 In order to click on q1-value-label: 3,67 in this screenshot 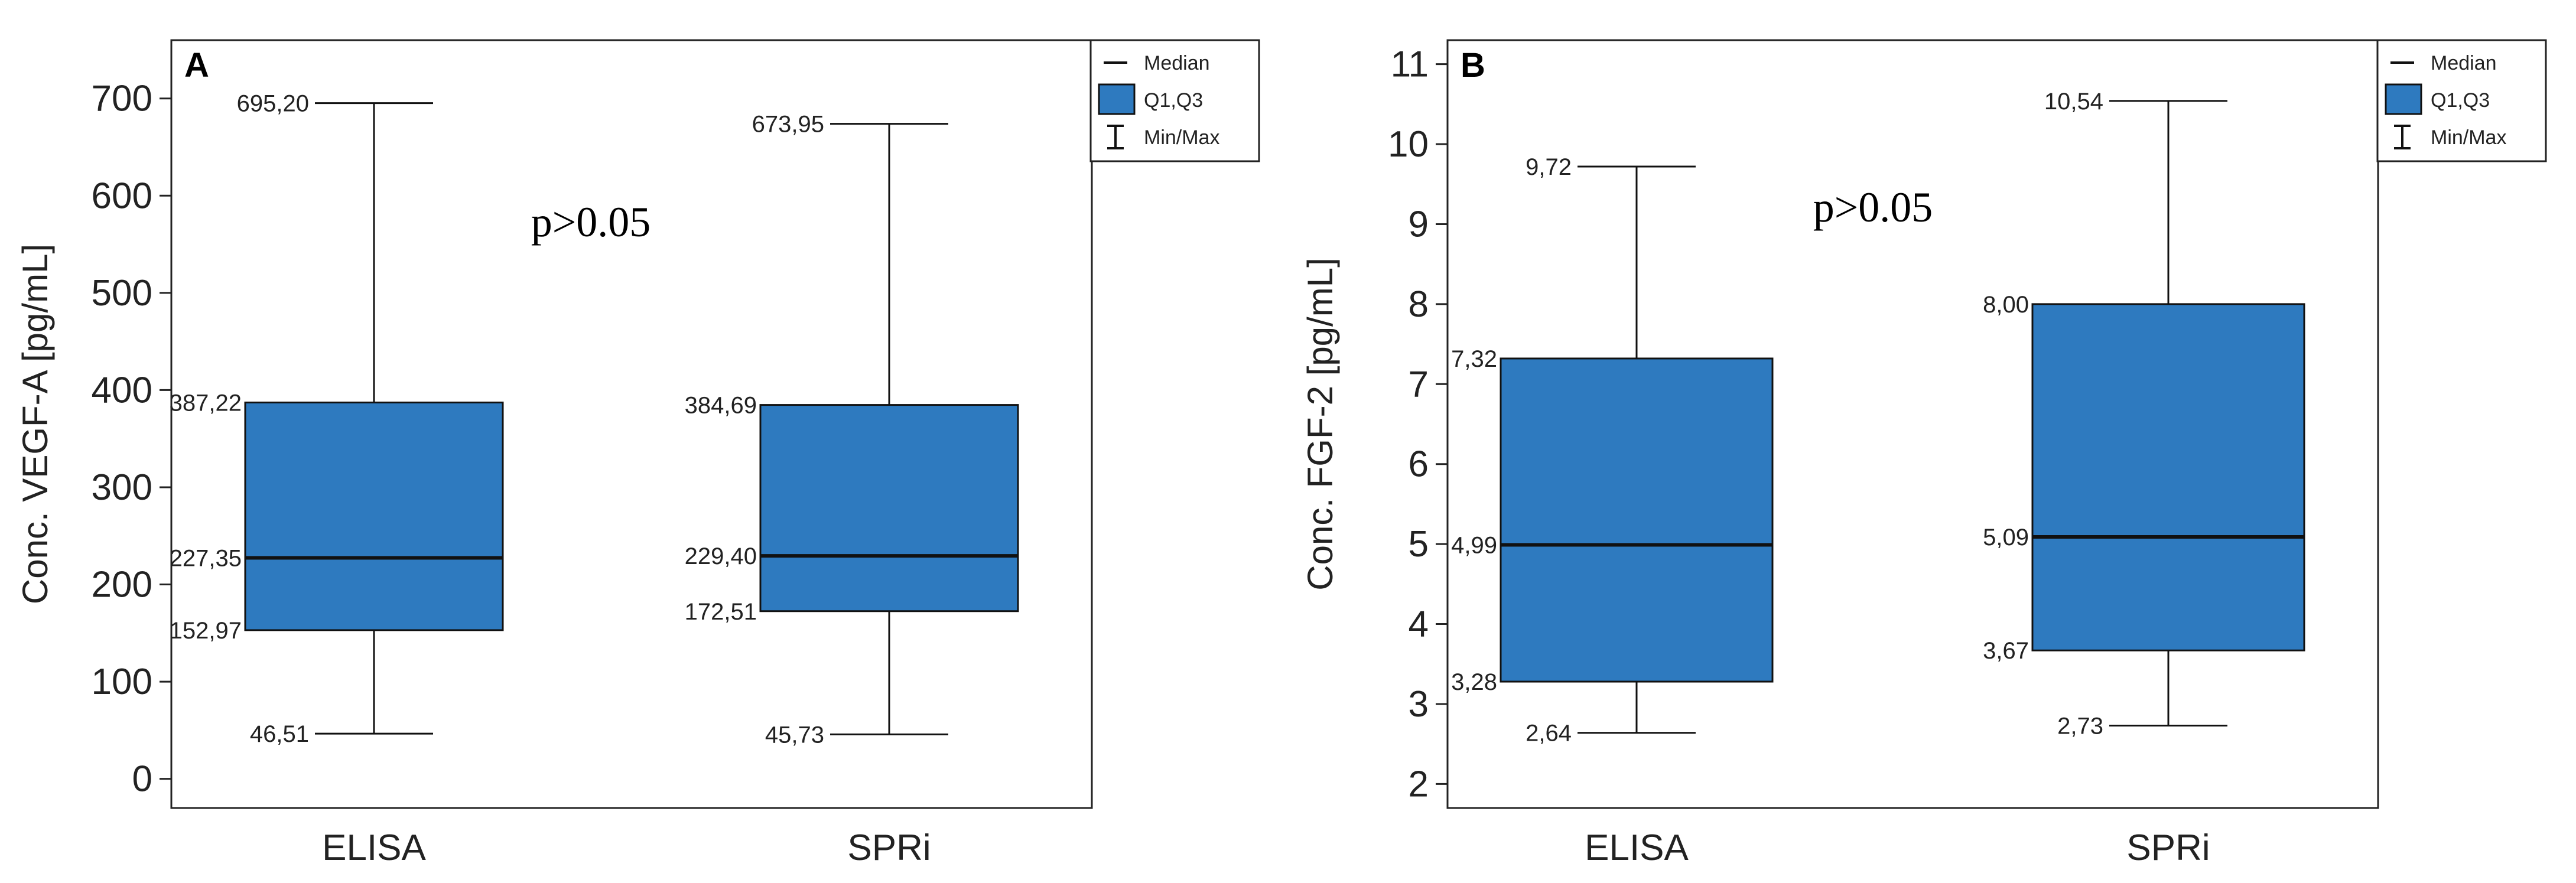, I will do `click(2006, 651)`.